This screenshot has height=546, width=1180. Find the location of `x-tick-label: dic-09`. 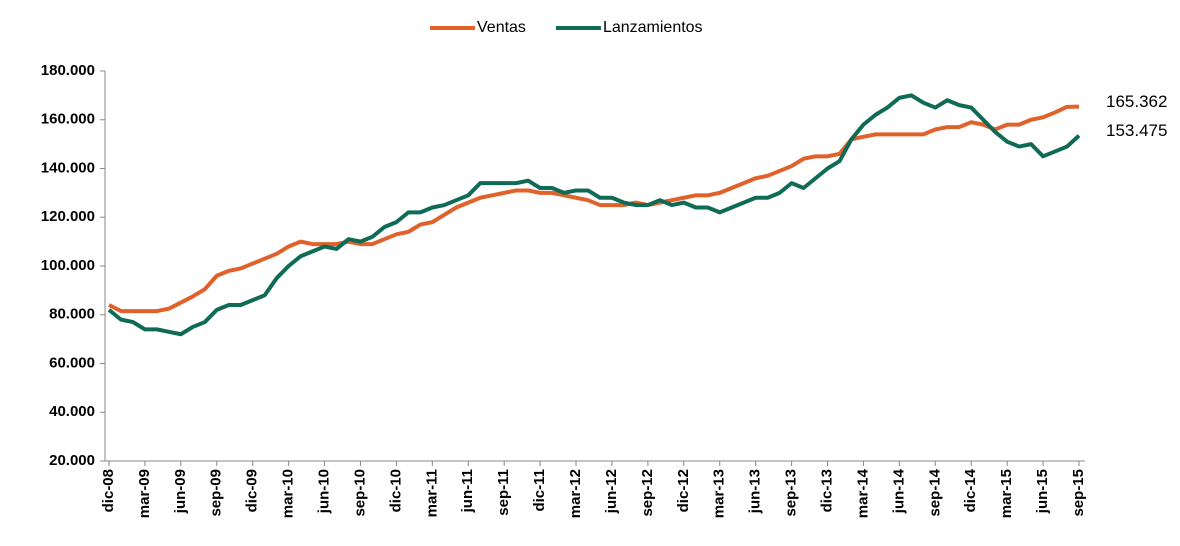

x-tick-label: dic-09 is located at coordinates (252, 490).